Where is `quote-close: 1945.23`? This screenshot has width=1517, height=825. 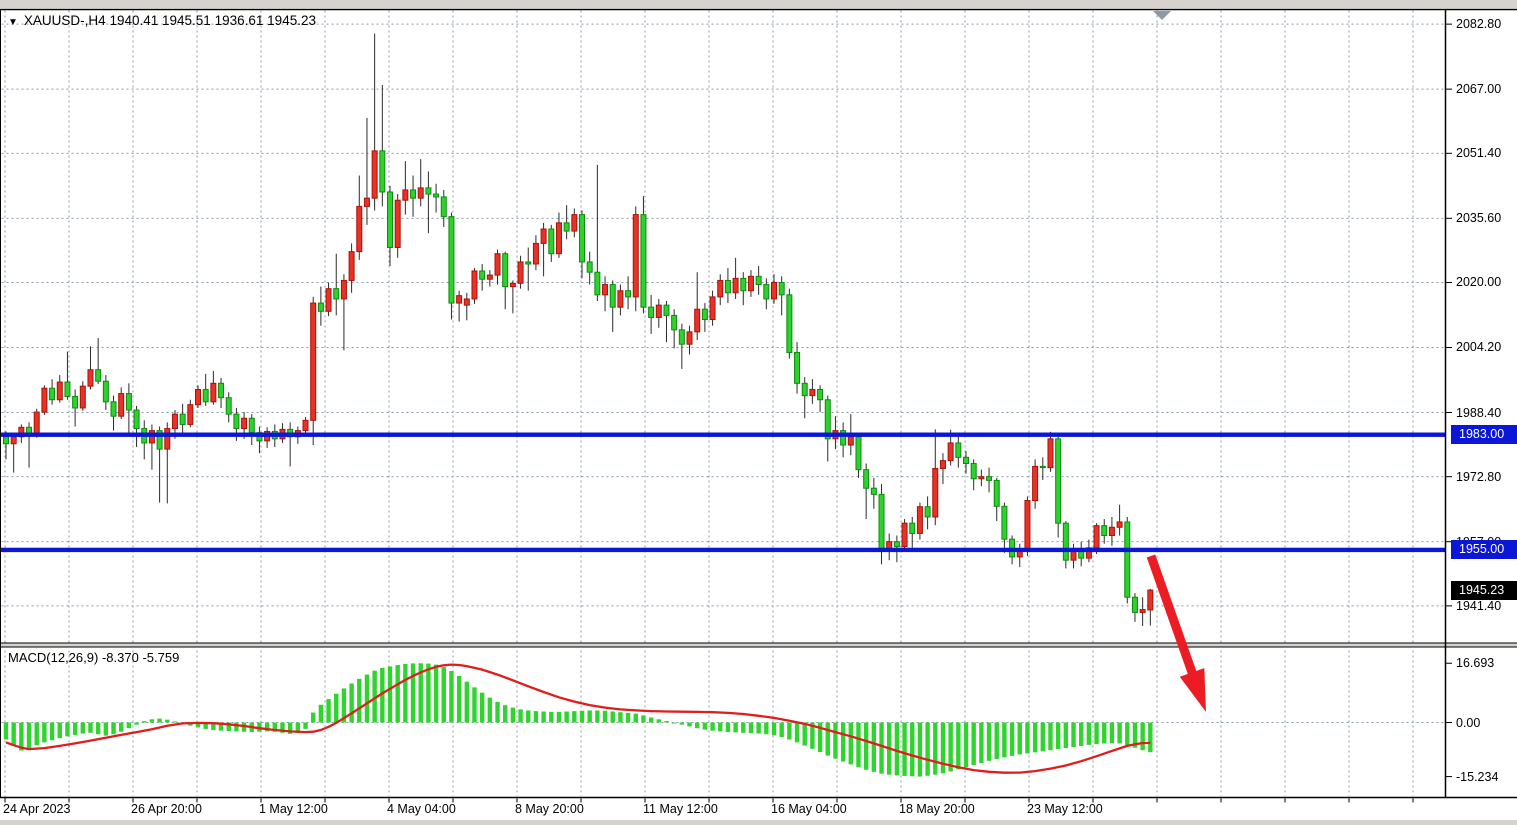 quote-close: 1945.23 is located at coordinates (291, 20).